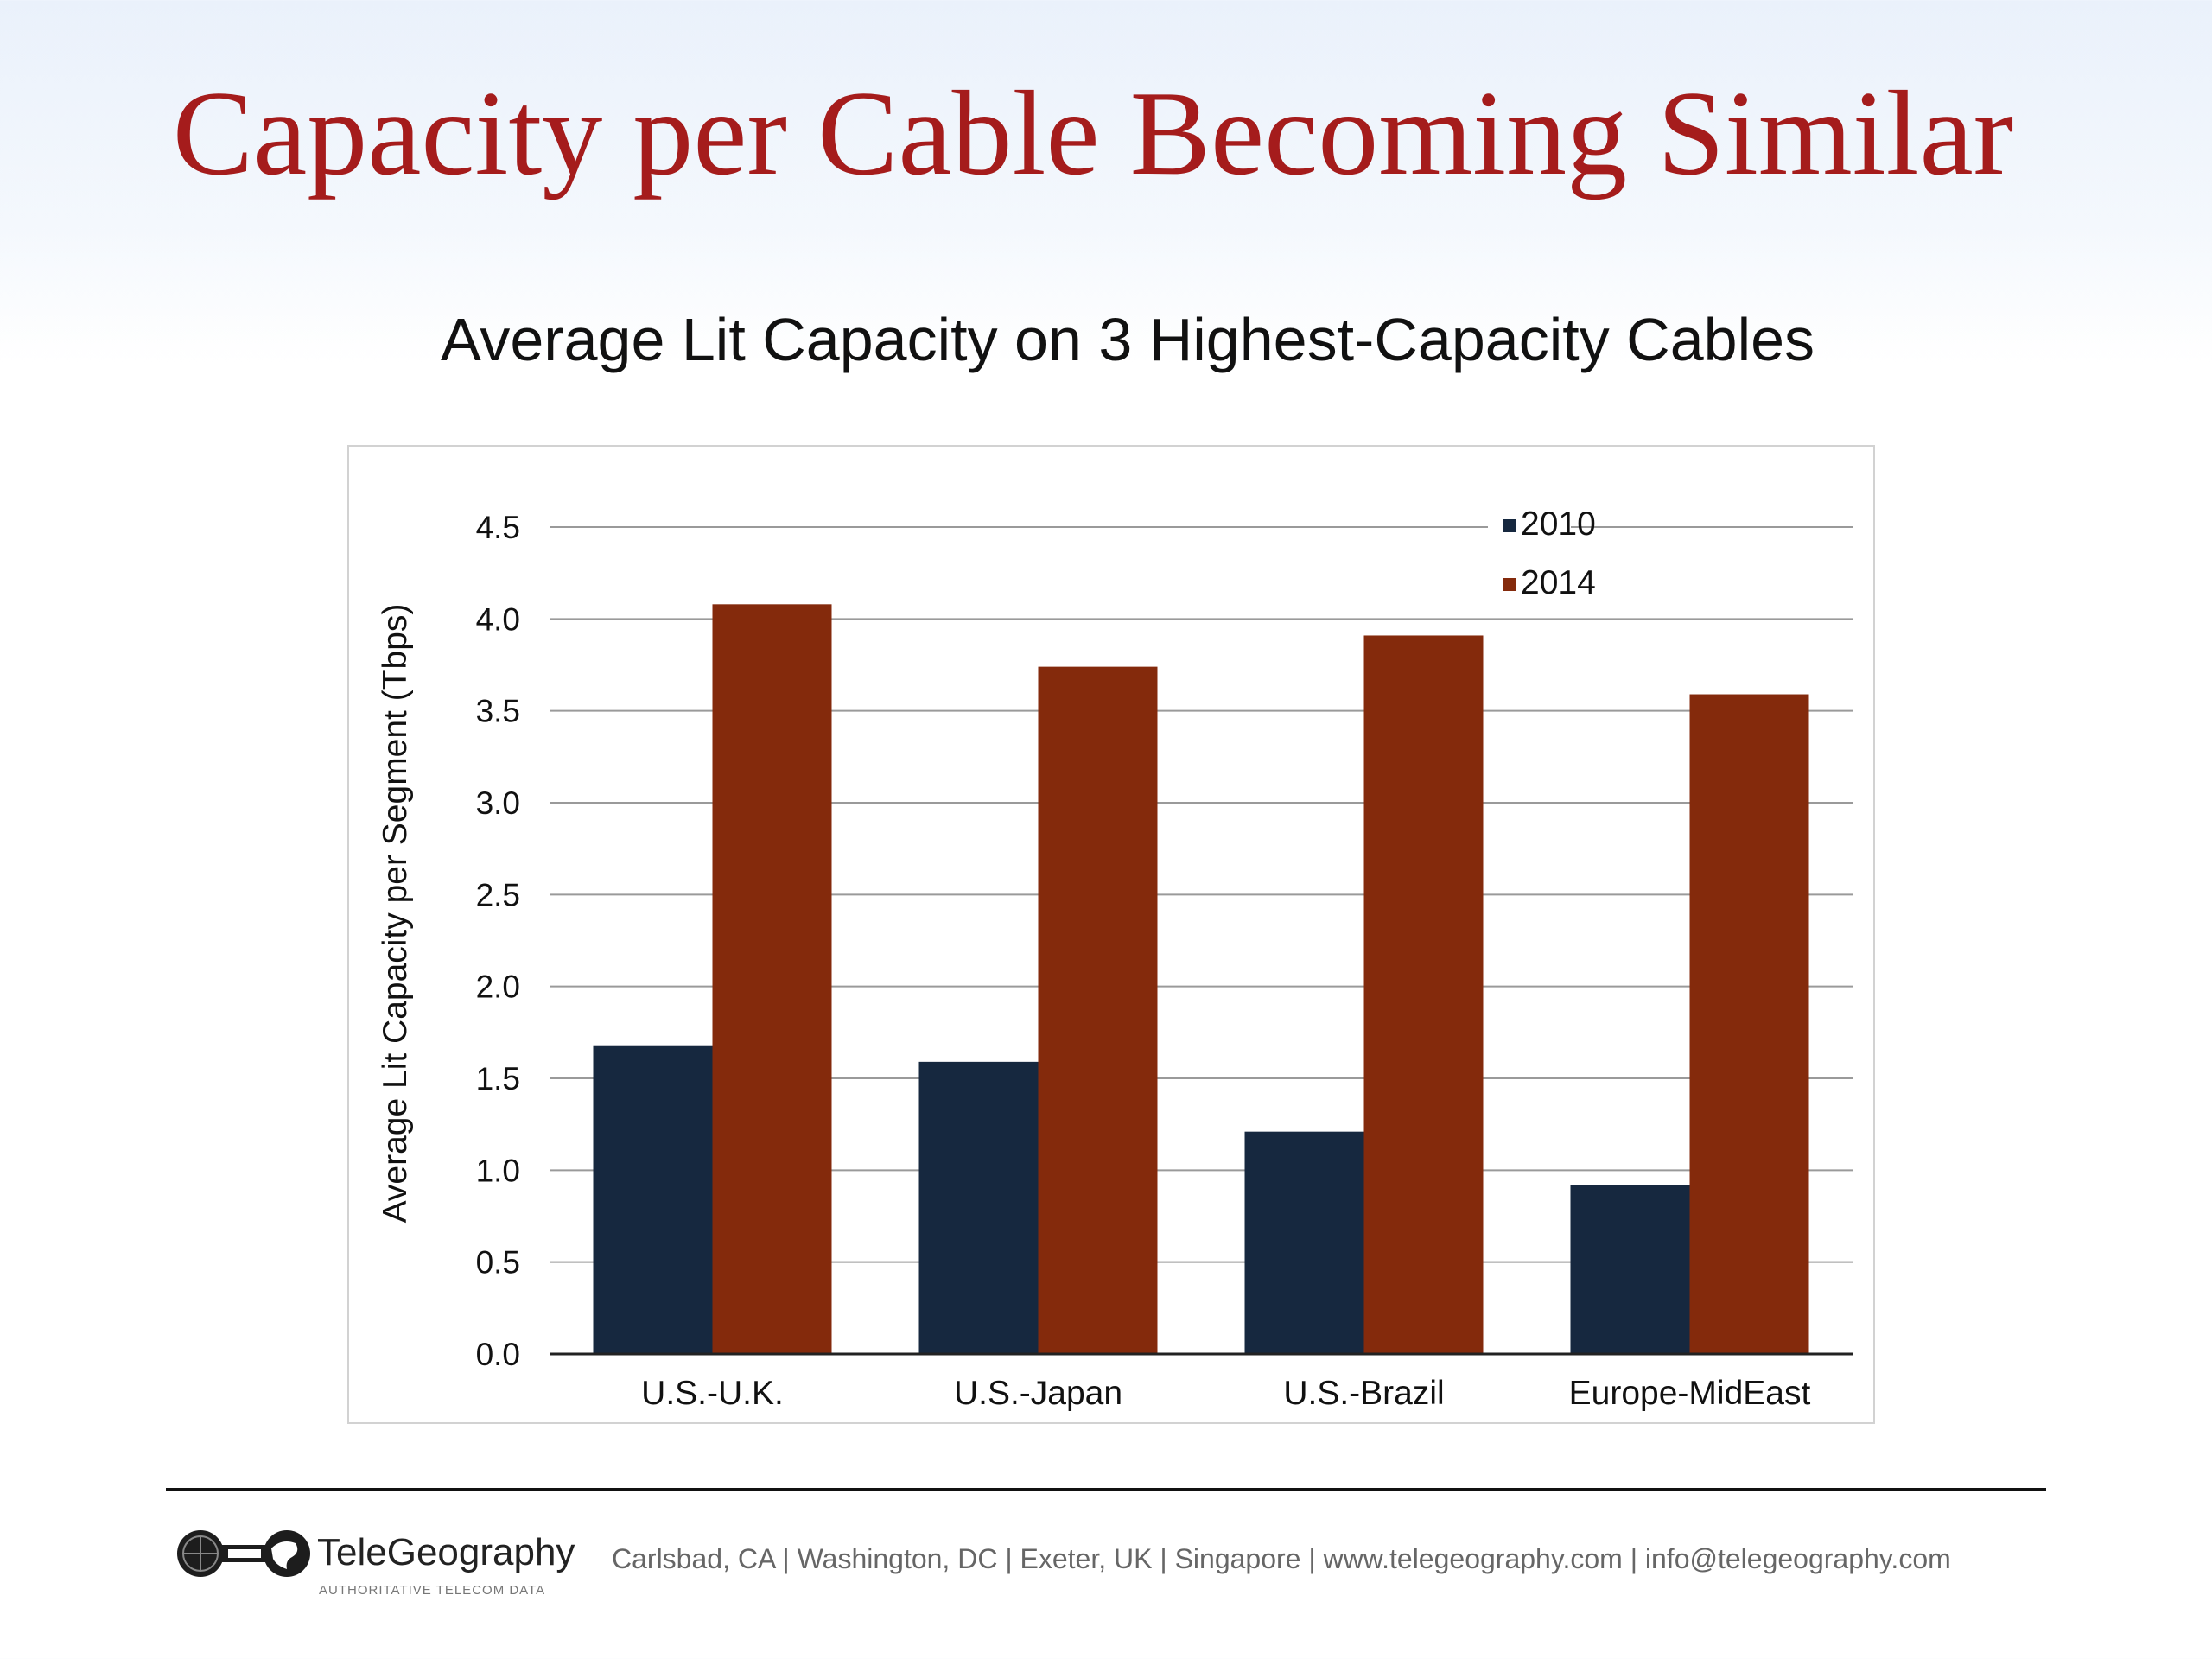 This screenshot has height=1659, width=2212. What do you see at coordinates (498, 711) in the screenshot?
I see `y-tick-label: 3.5` at bounding box center [498, 711].